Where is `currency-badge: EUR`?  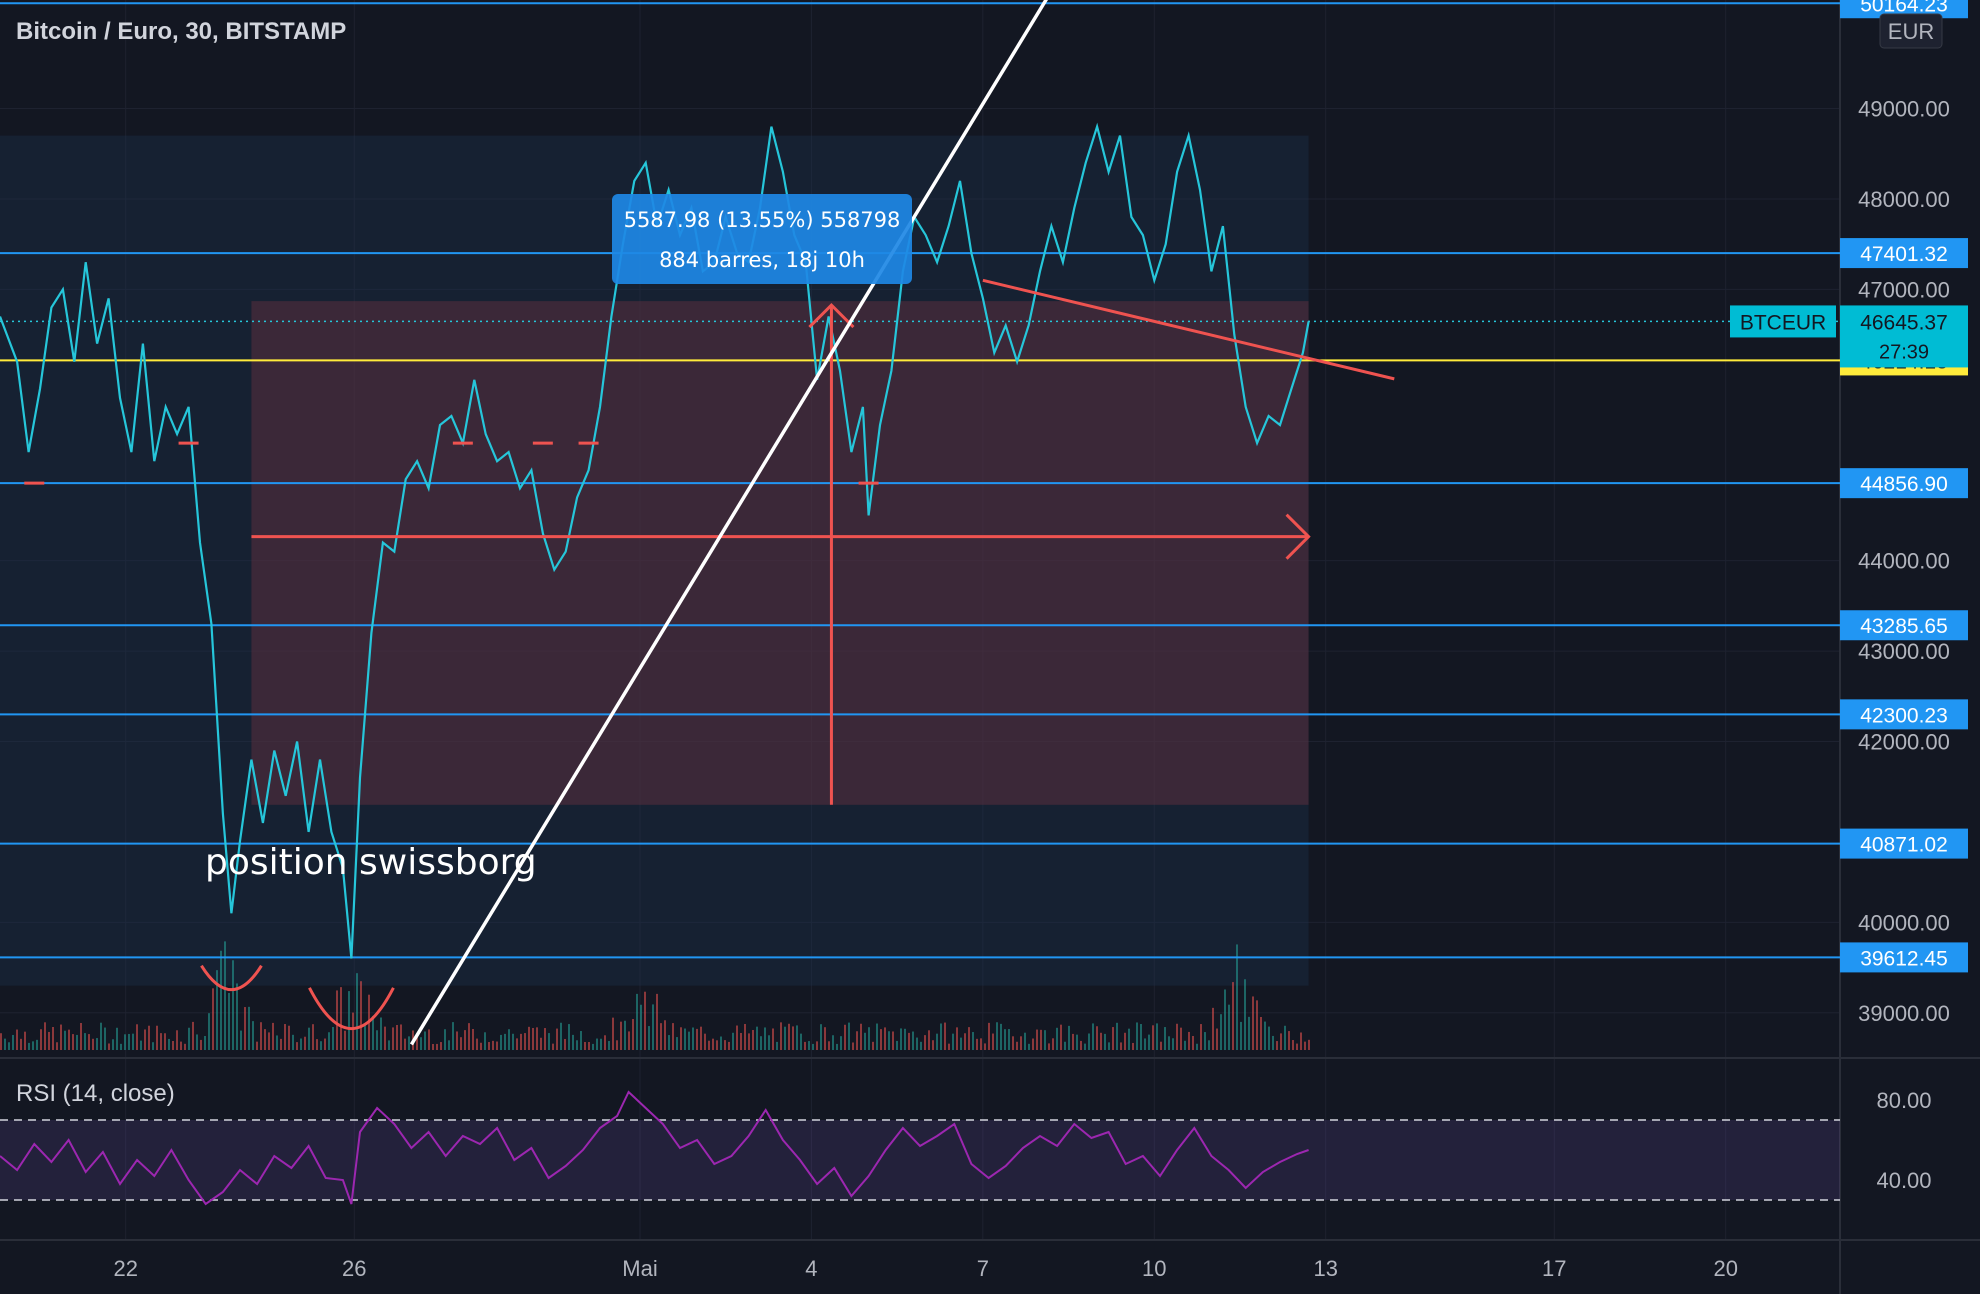
currency-badge: EUR is located at coordinates (1911, 31).